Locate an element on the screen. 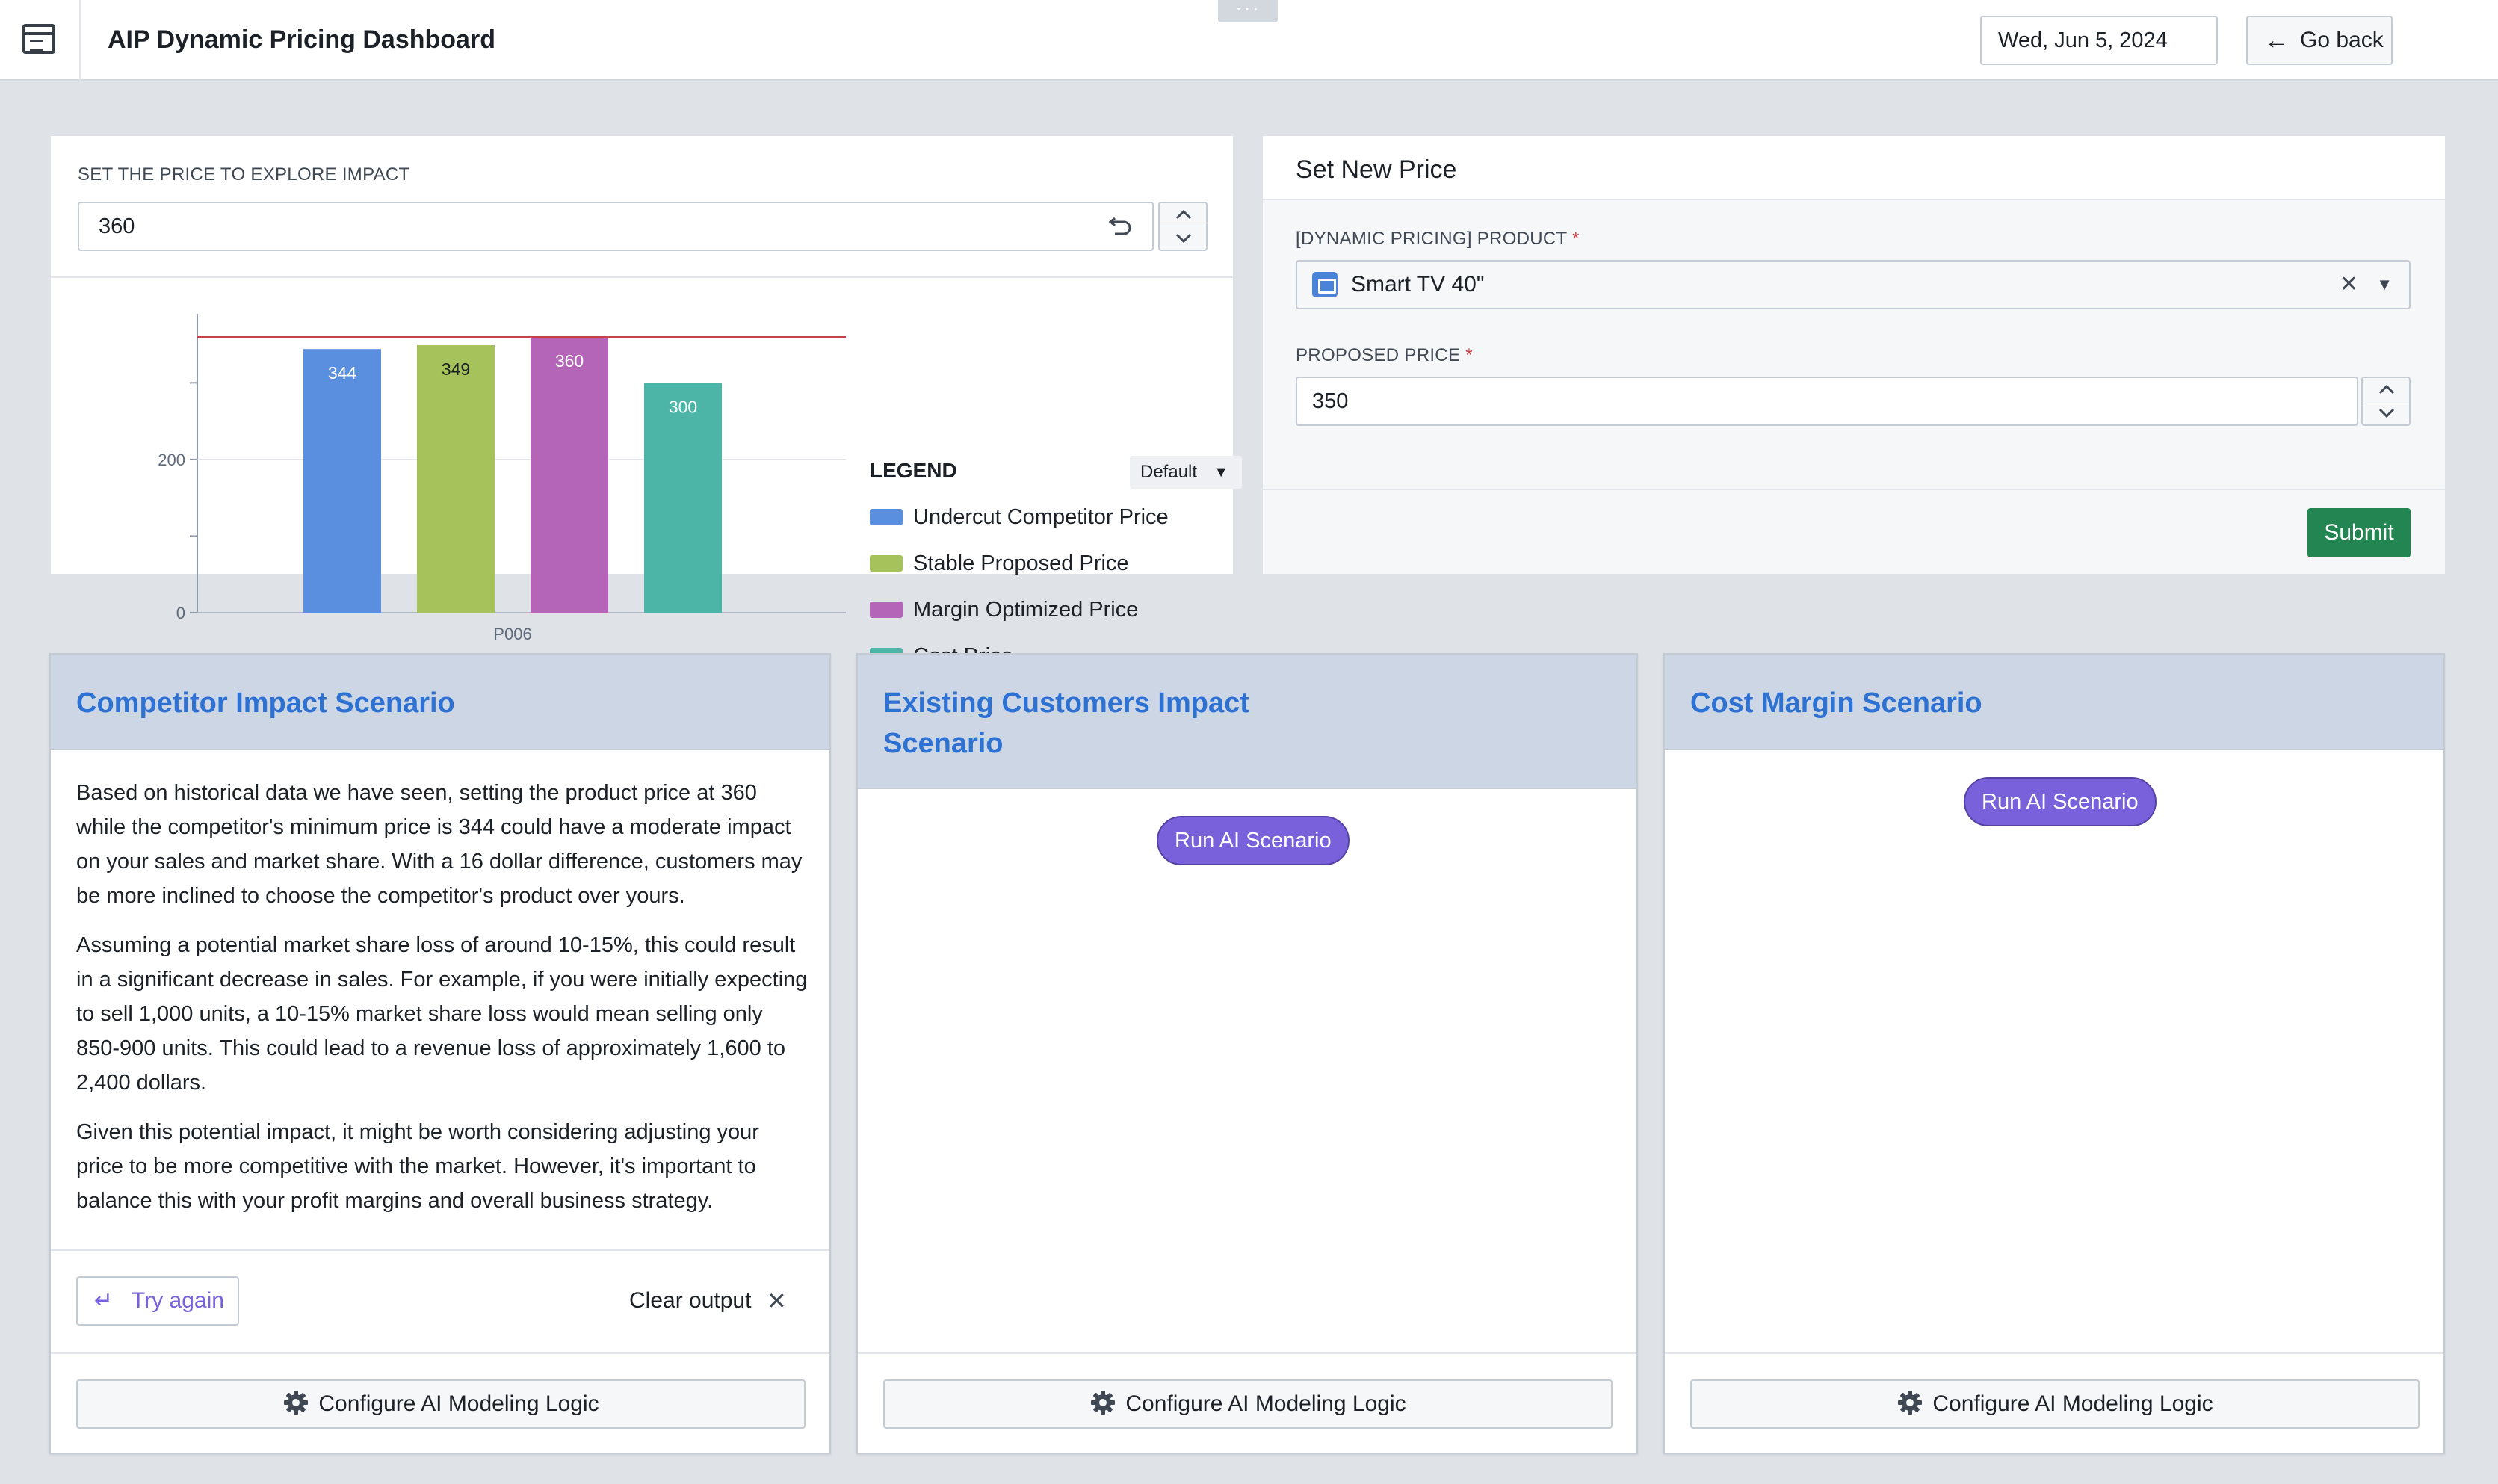 This screenshot has height=1484, width=2498. proposed-price-input: 350 is located at coordinates (1827, 402).